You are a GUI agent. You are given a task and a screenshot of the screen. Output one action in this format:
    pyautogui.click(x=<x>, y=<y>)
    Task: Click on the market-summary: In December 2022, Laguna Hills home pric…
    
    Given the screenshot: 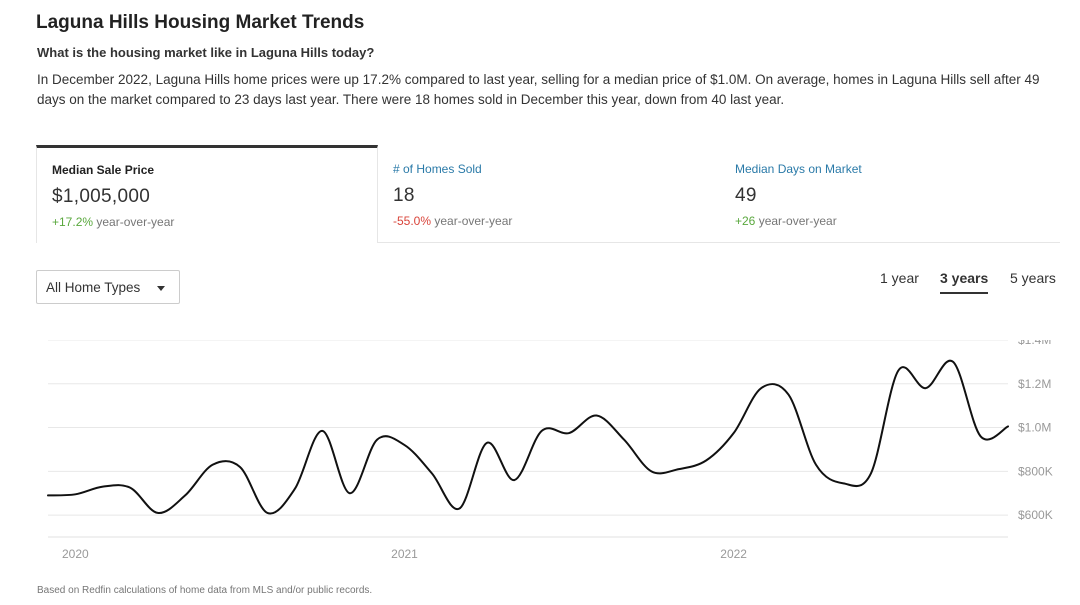 What is the action you would take?
    pyautogui.click(x=538, y=89)
    